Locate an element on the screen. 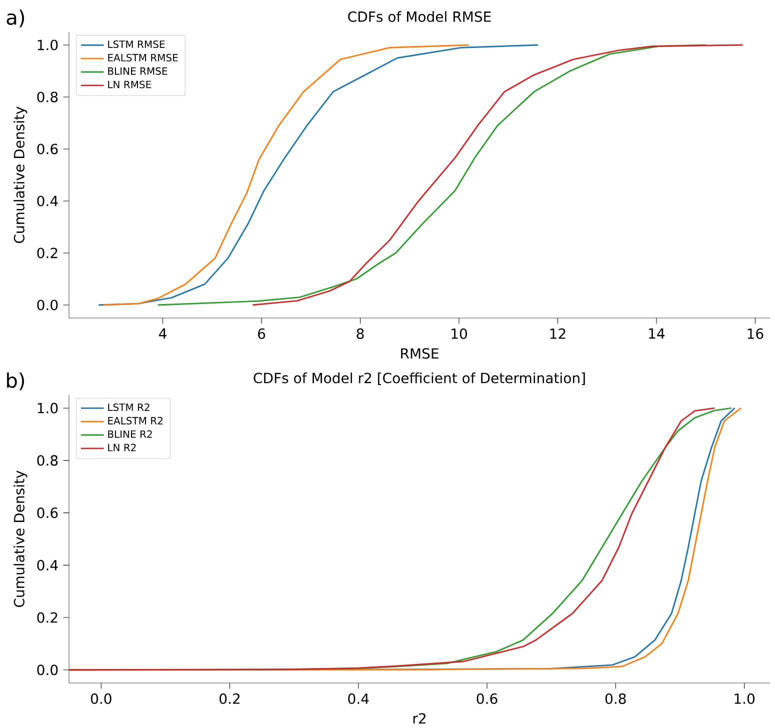  x-axis-title: RMSE is located at coordinates (419, 353).